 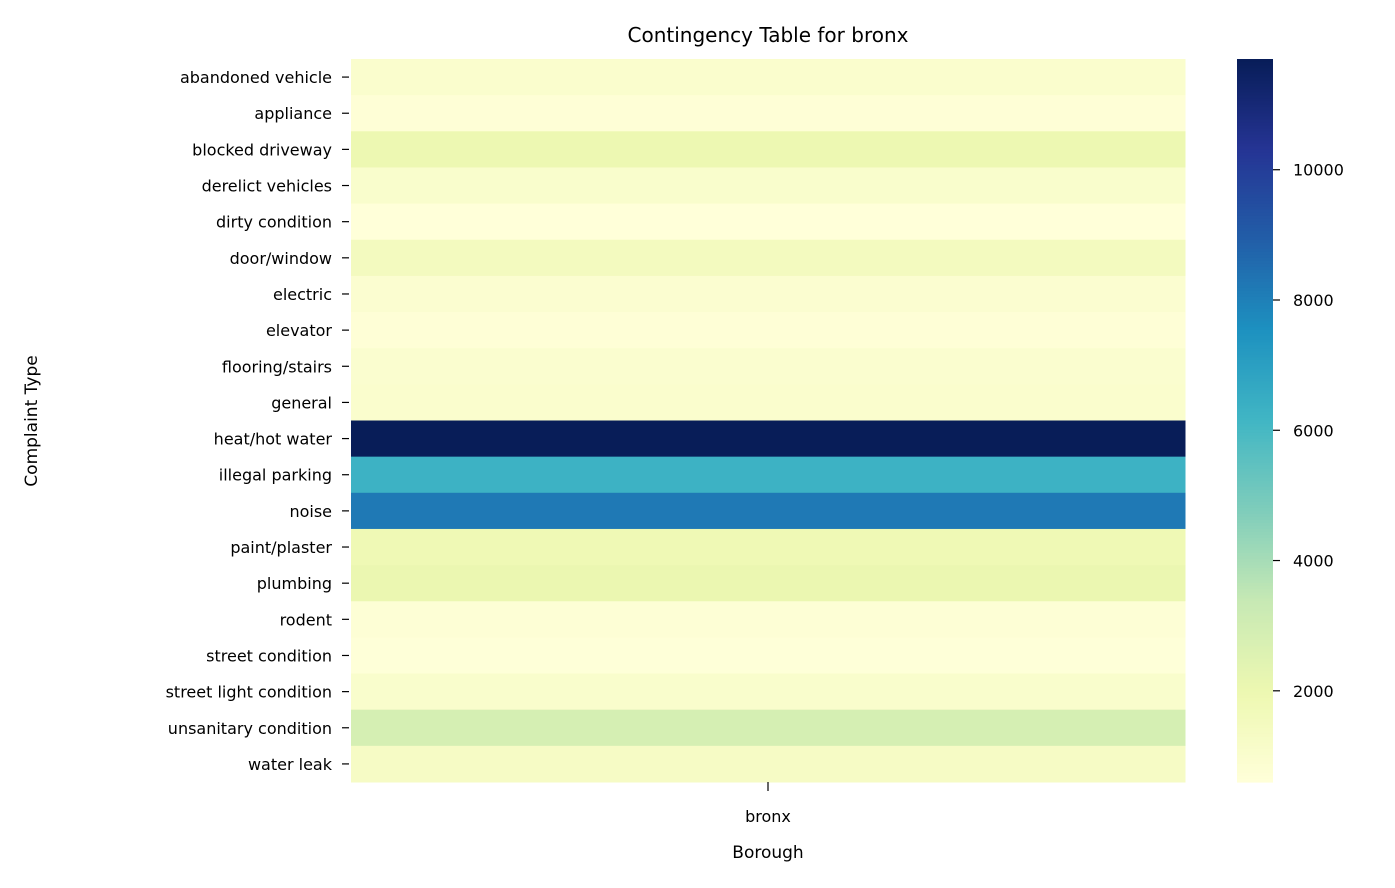 I want to click on y-tick-label: rodent, so click(x=306, y=619).